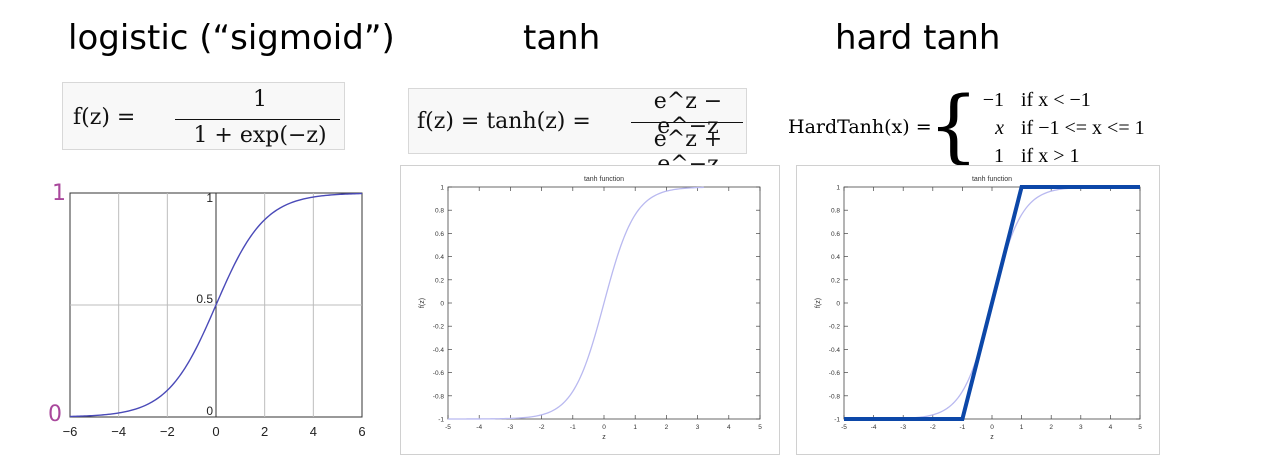  I want to click on tanh-title: tanh function, so click(604, 179).